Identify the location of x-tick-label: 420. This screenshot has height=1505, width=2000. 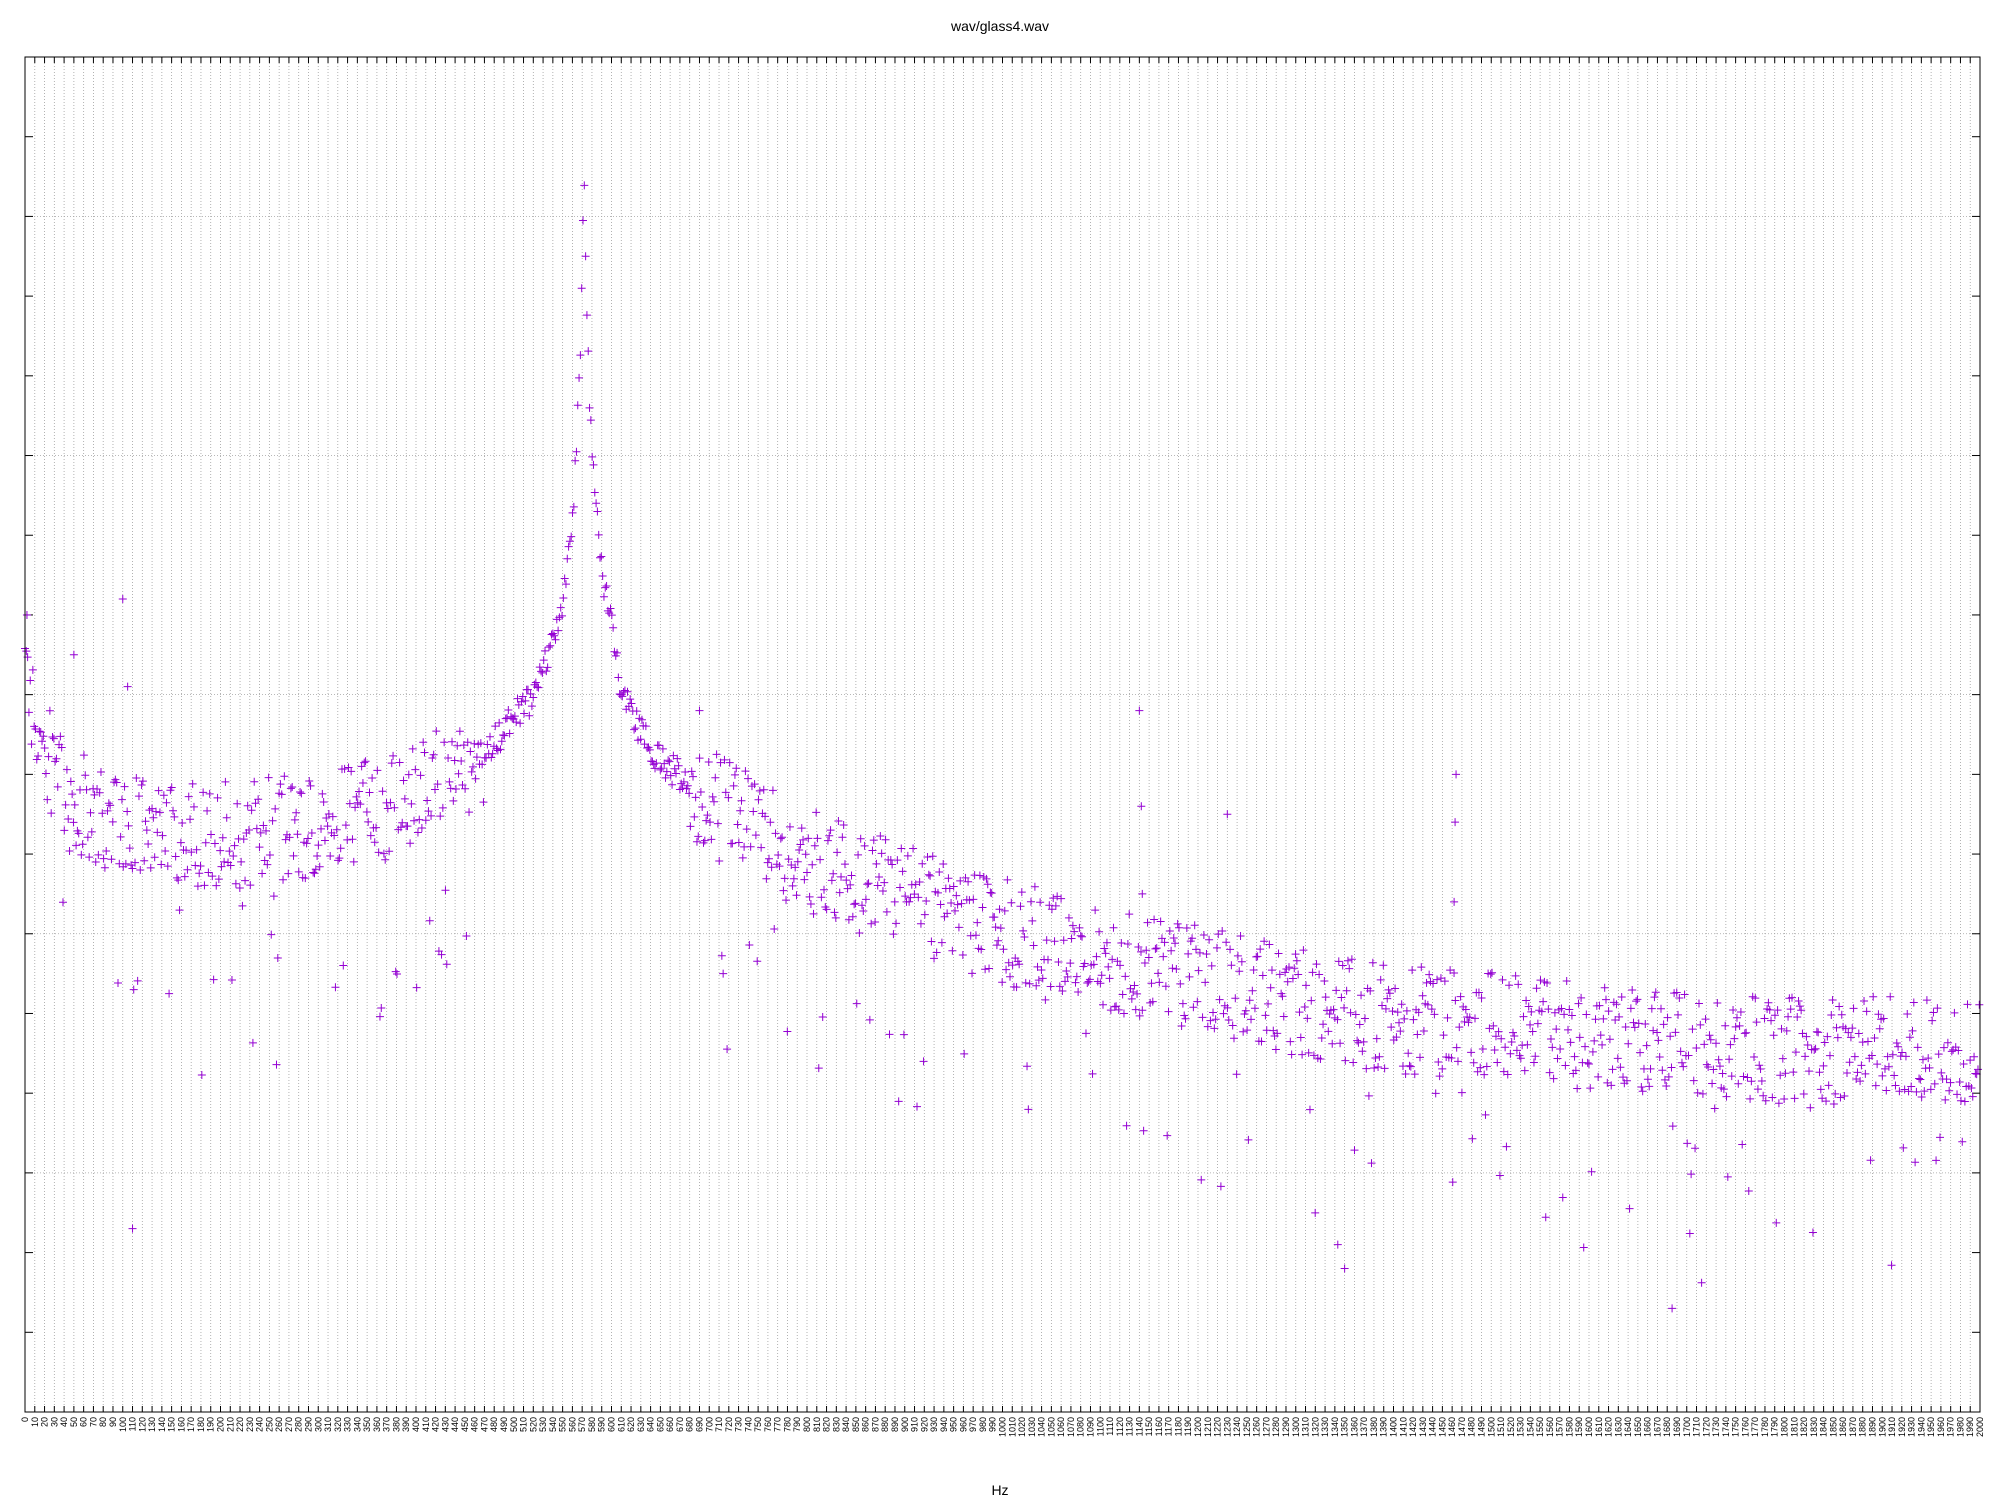
(436, 1424).